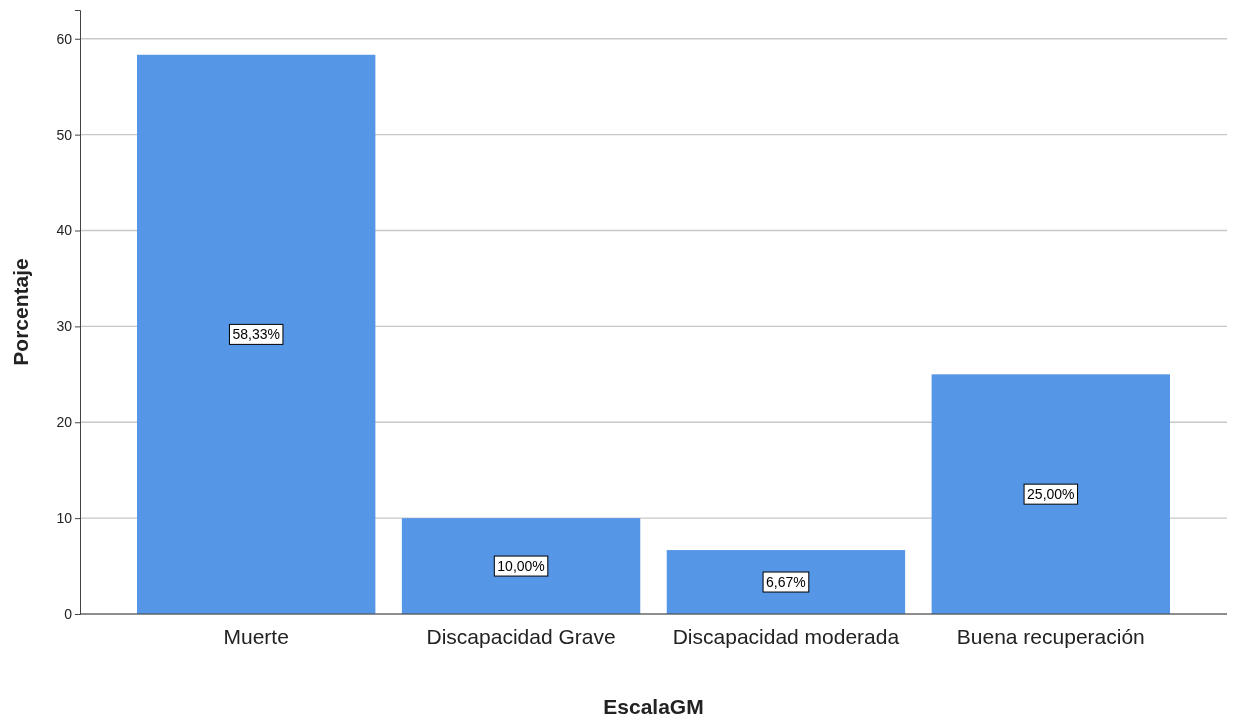 The width and height of the screenshot is (1237, 722). Describe the element at coordinates (256, 636) in the screenshot. I see `x-tick-label: Muerte` at that location.